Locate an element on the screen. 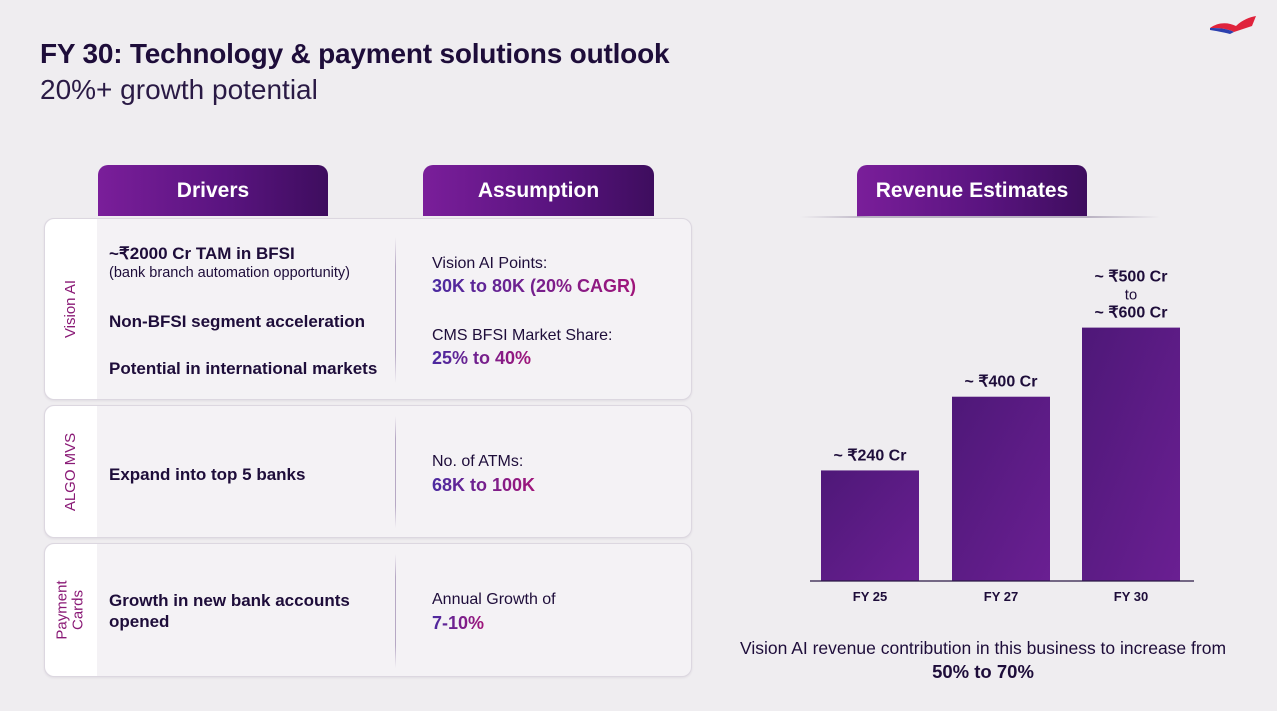  drivers-header-label: Drivers is located at coordinates (213, 190).